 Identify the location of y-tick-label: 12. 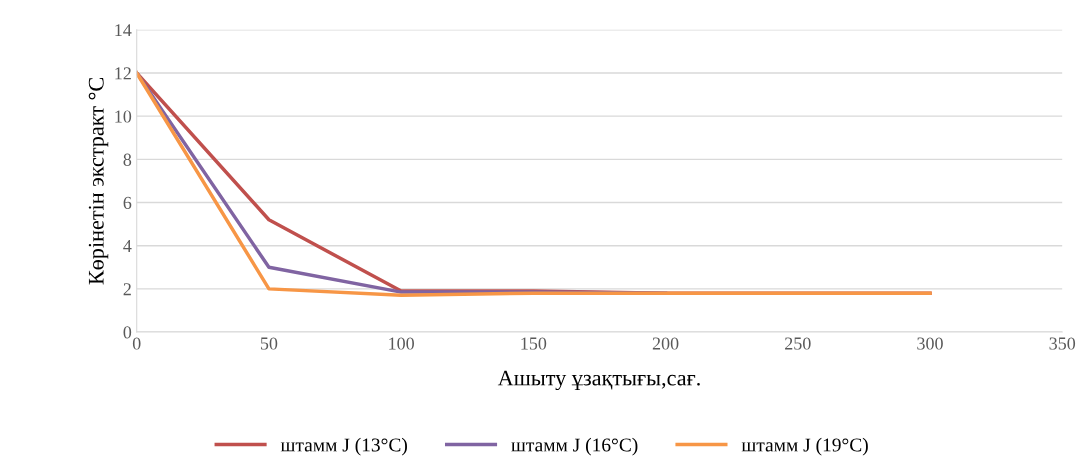
(123, 73).